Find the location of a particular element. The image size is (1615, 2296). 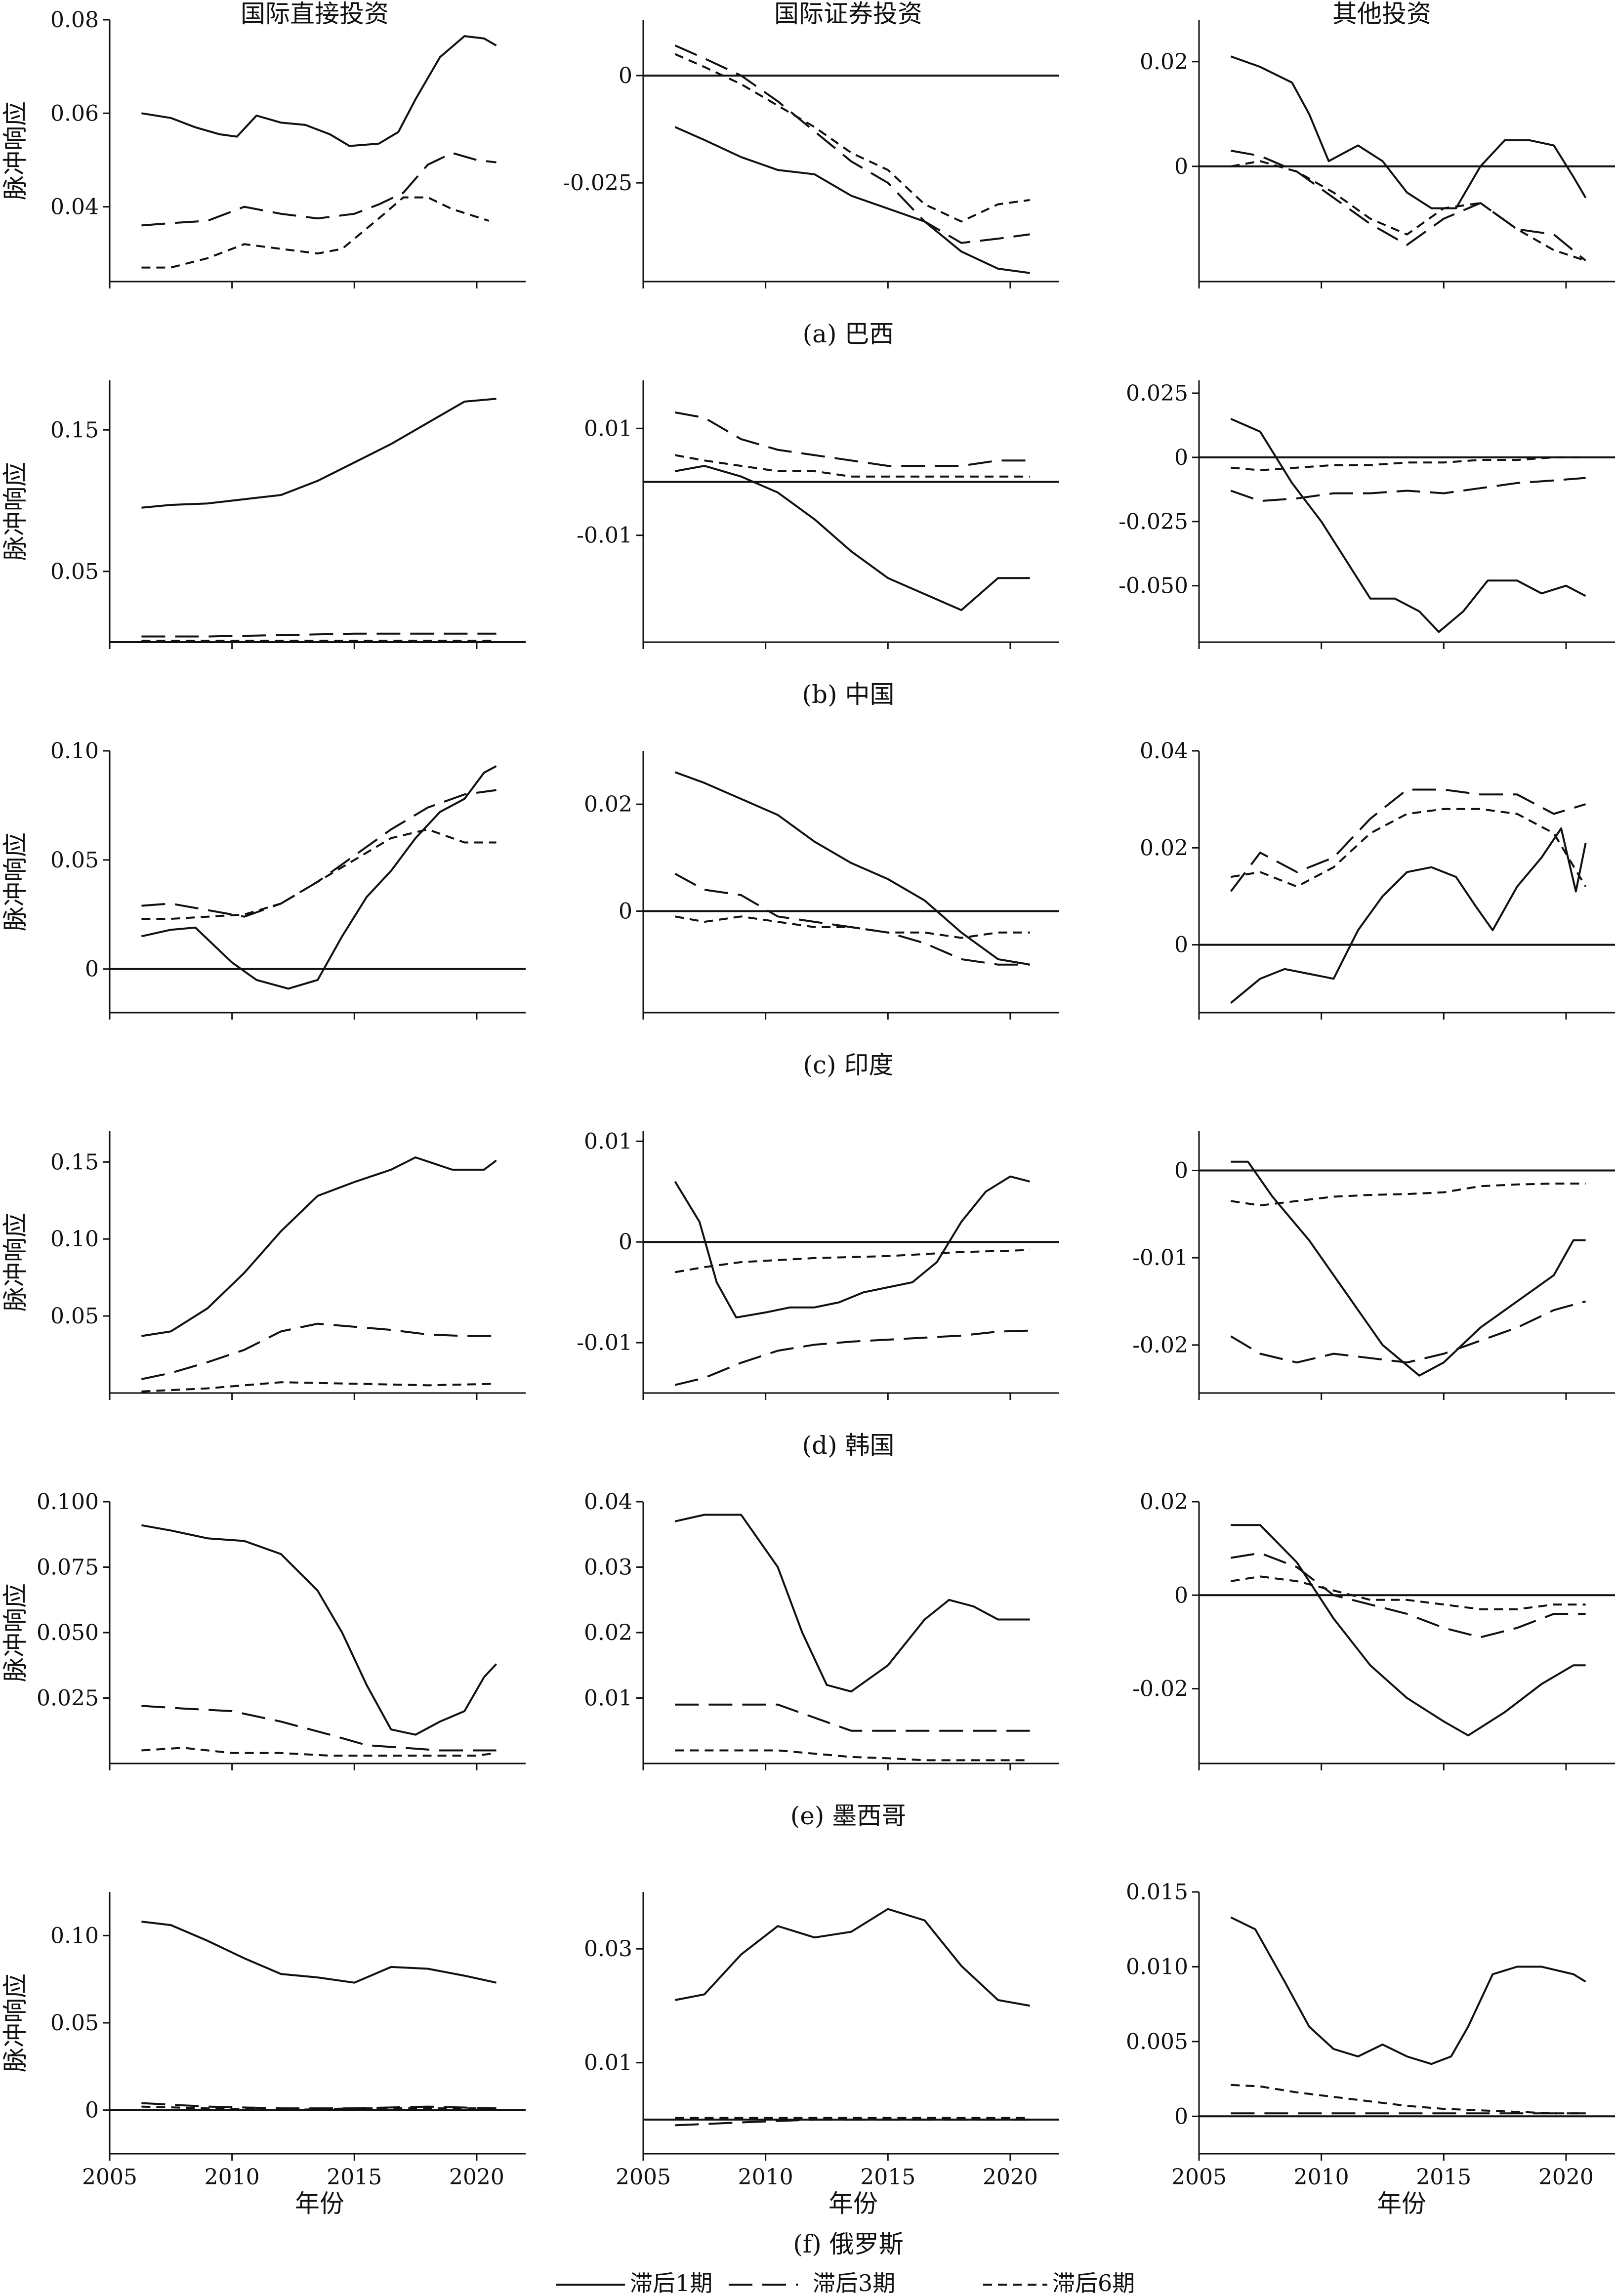

panel-6-other-x-tick-label: 2015 is located at coordinates (1443, 2177).